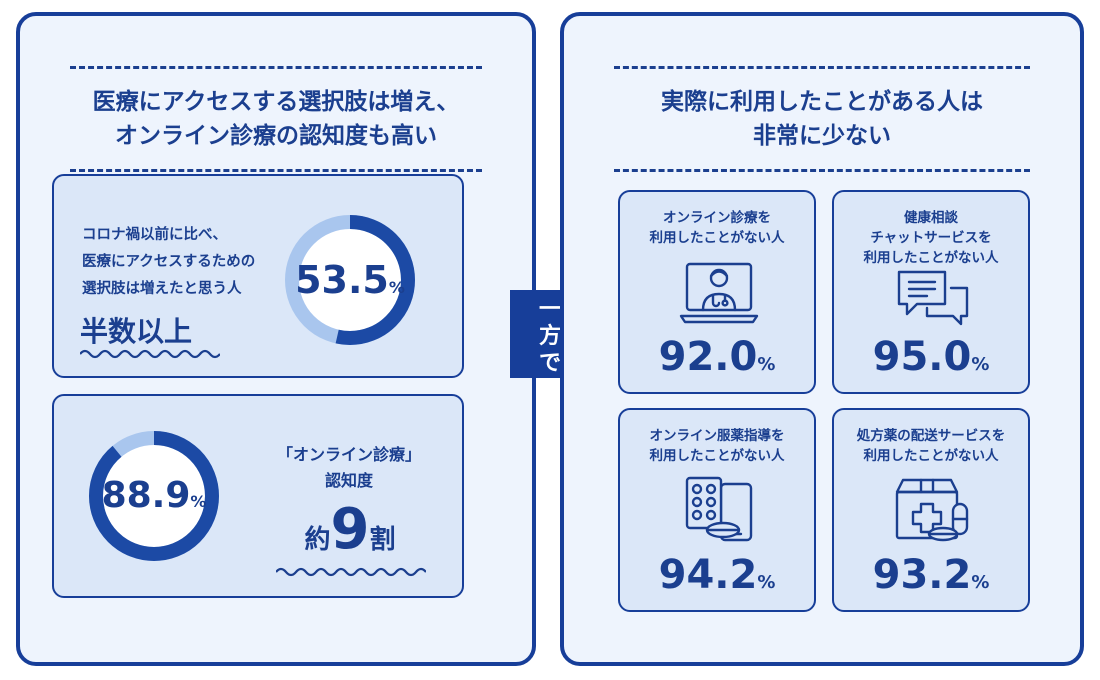 Image resolution: width=1100 pixels, height=680 pixels. I want to click on majority-description-line-3: 選択肢は増えたと思う人, so click(162, 289).